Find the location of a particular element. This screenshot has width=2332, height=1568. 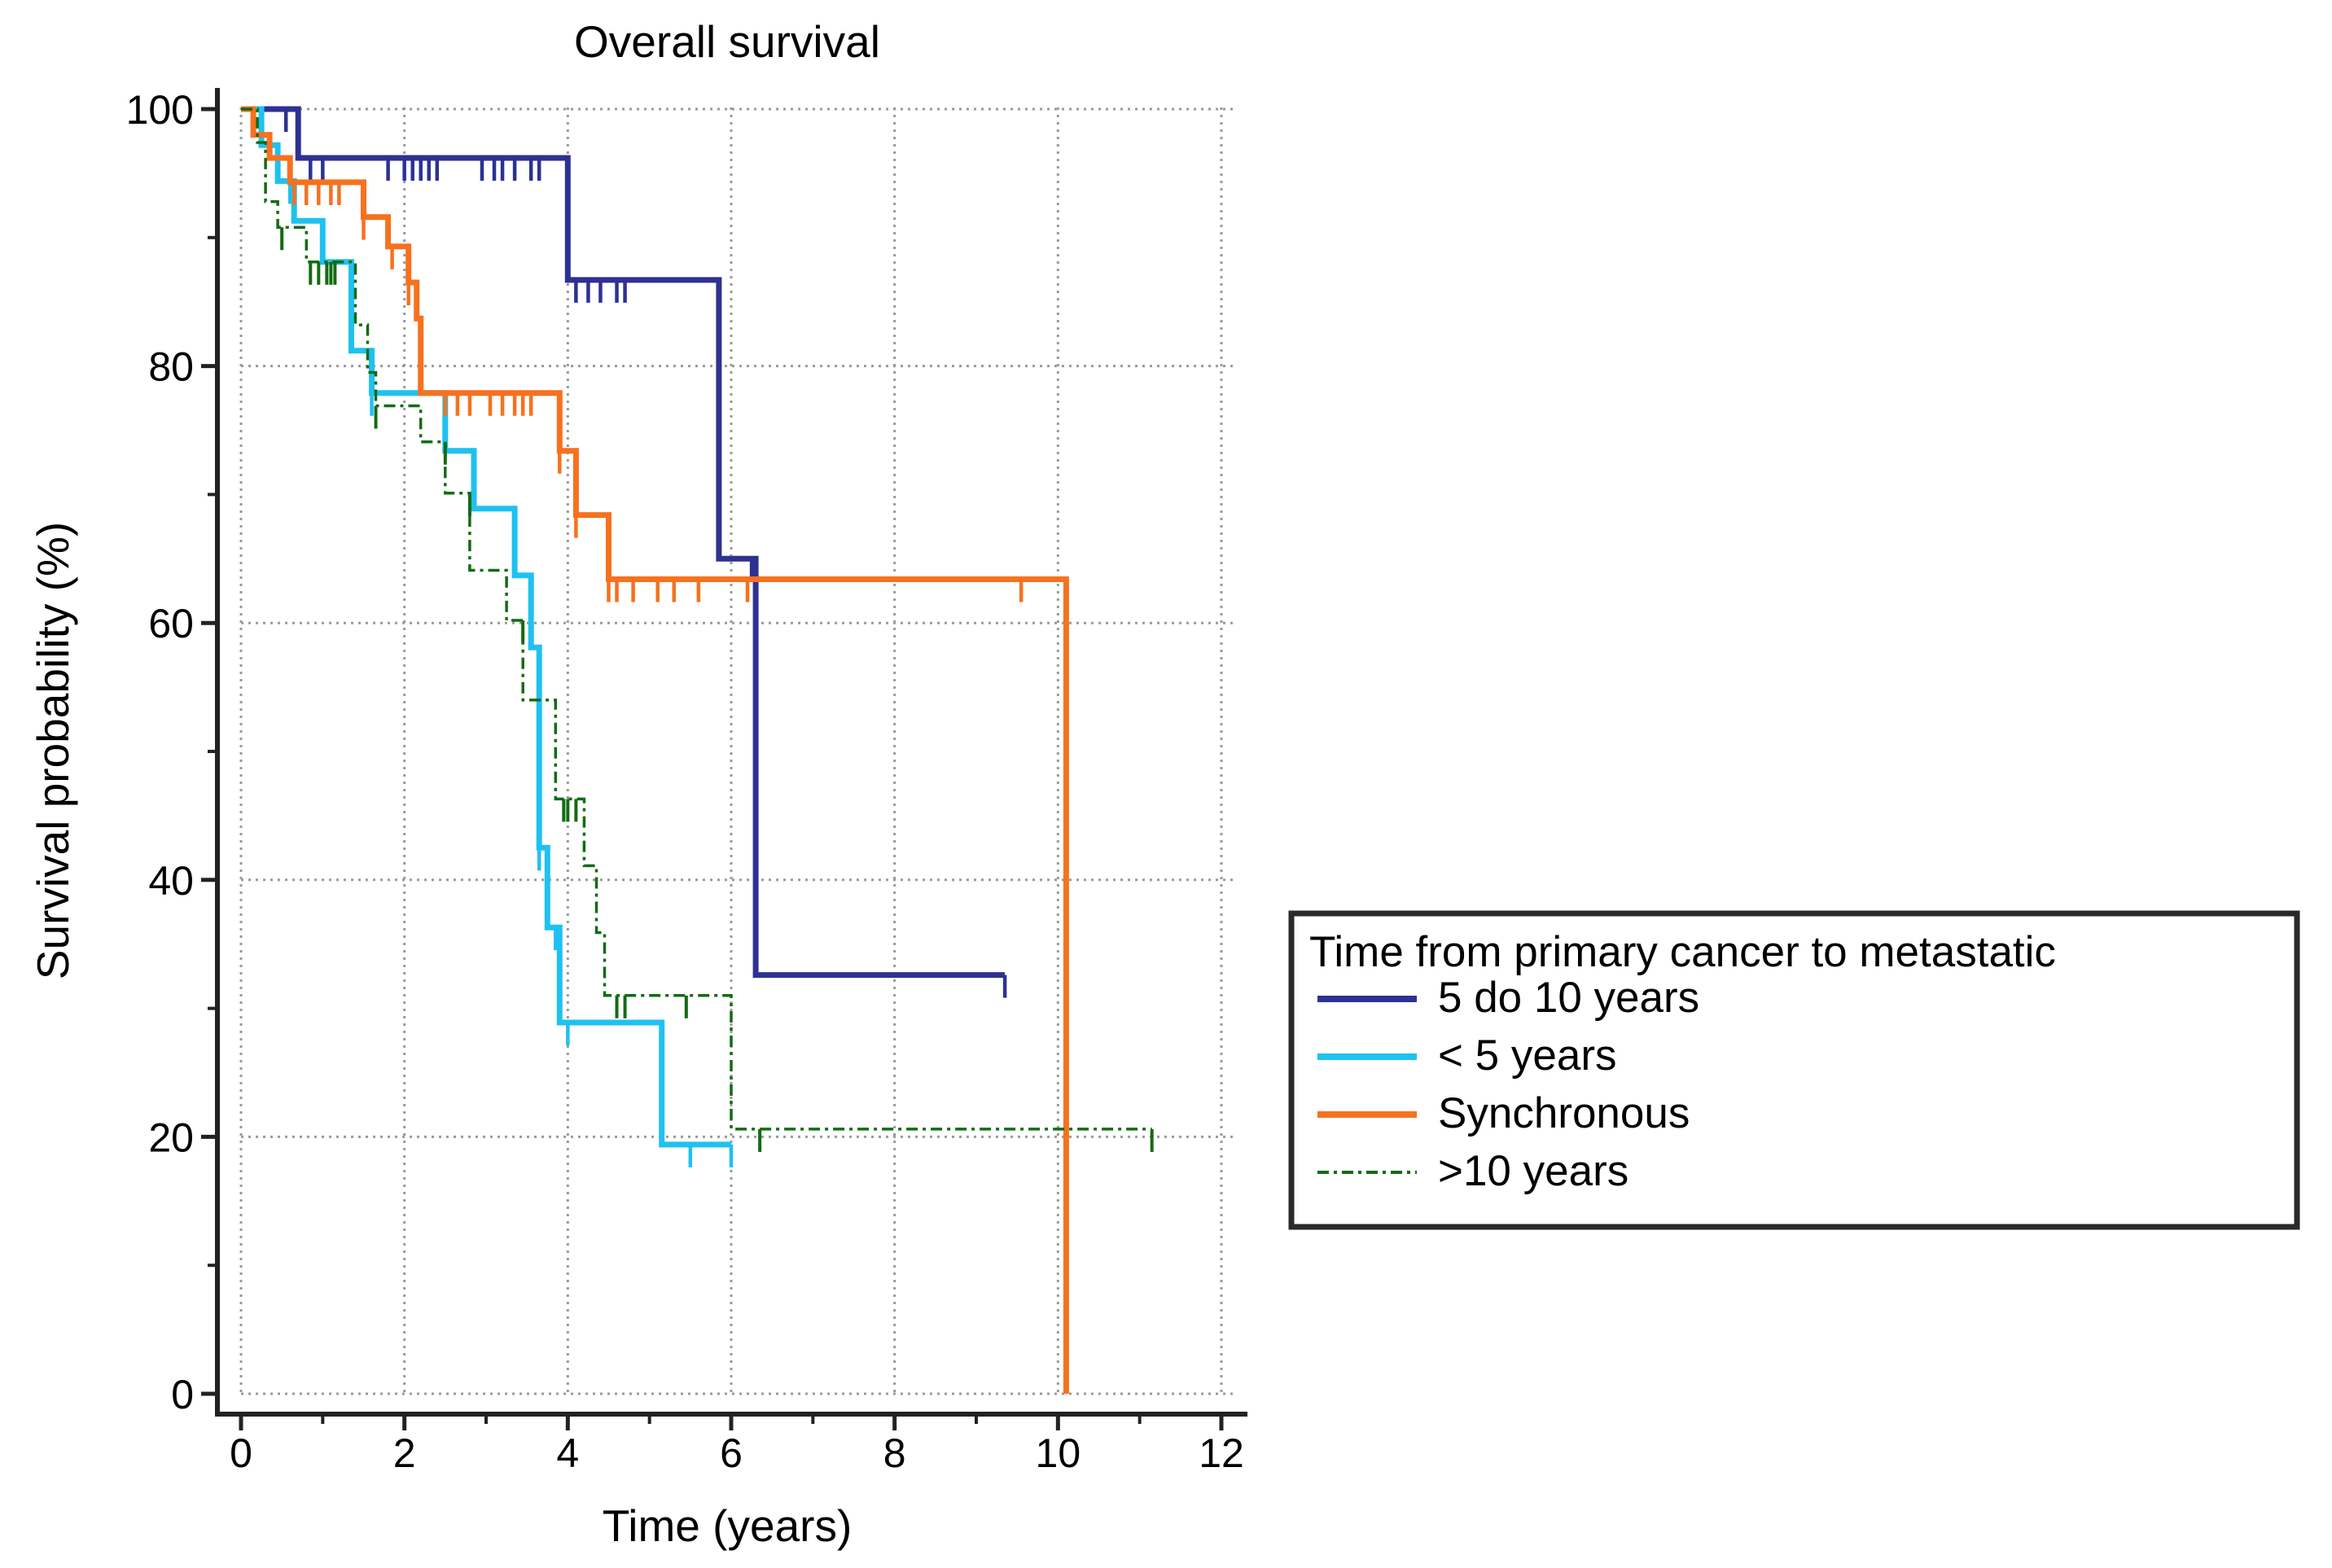

x-axis-label: Time (years) is located at coordinates (728, 1526).